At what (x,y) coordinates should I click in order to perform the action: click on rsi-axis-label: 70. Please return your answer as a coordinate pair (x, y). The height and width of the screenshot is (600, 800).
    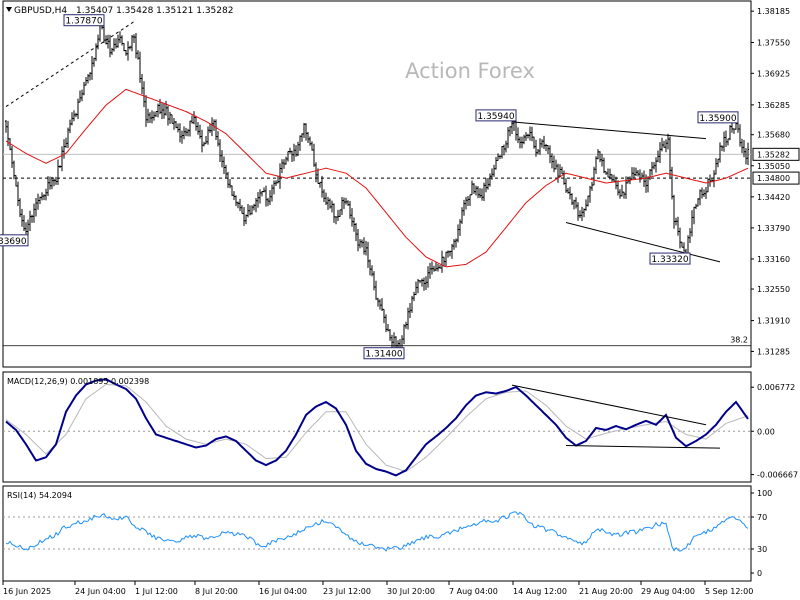
    Looking at the image, I should click on (762, 517).